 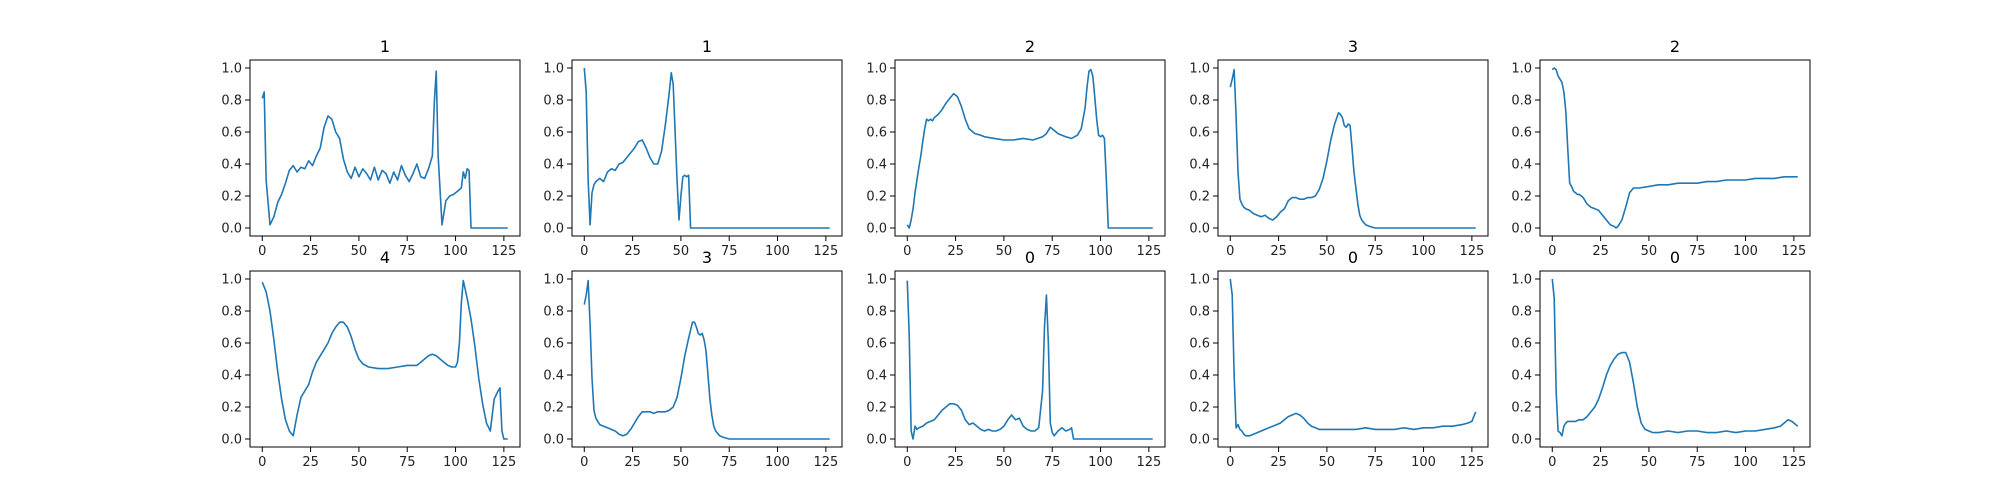 I want to click on subplot-2: 1 0 25 50 75 100 125 0.0 0.2 0.4 0.6 0.8 1.0, so click(x=693, y=148).